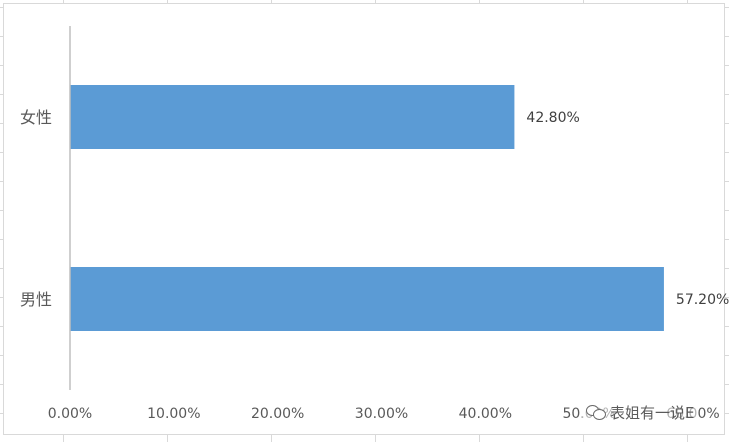  What do you see at coordinates (36, 299) in the screenshot?
I see `category-label-2: 男性` at bounding box center [36, 299].